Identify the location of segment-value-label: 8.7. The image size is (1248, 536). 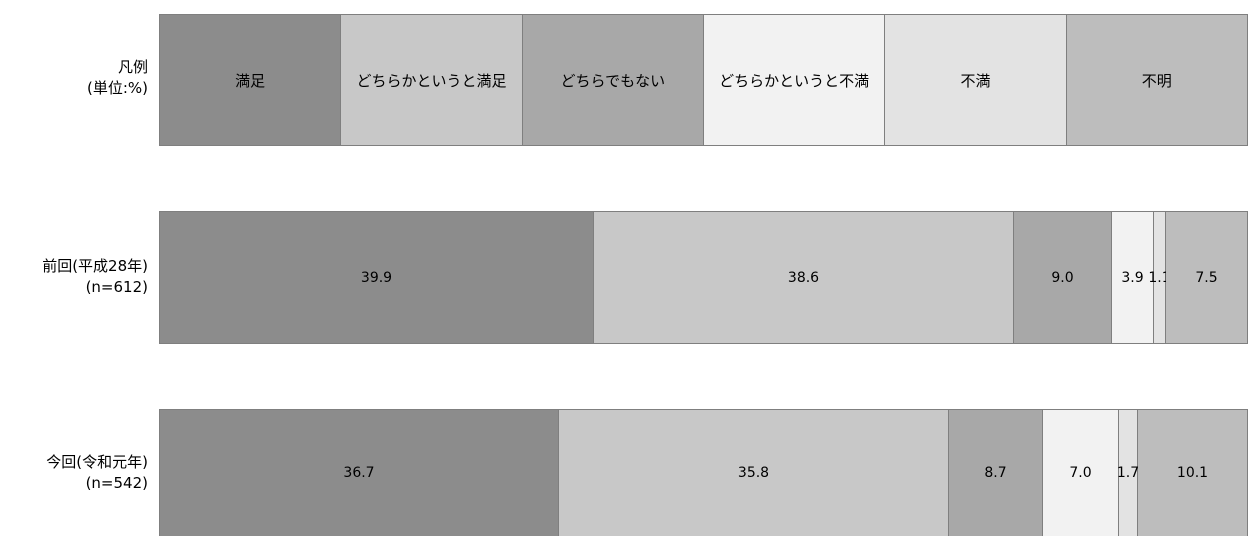
(995, 473).